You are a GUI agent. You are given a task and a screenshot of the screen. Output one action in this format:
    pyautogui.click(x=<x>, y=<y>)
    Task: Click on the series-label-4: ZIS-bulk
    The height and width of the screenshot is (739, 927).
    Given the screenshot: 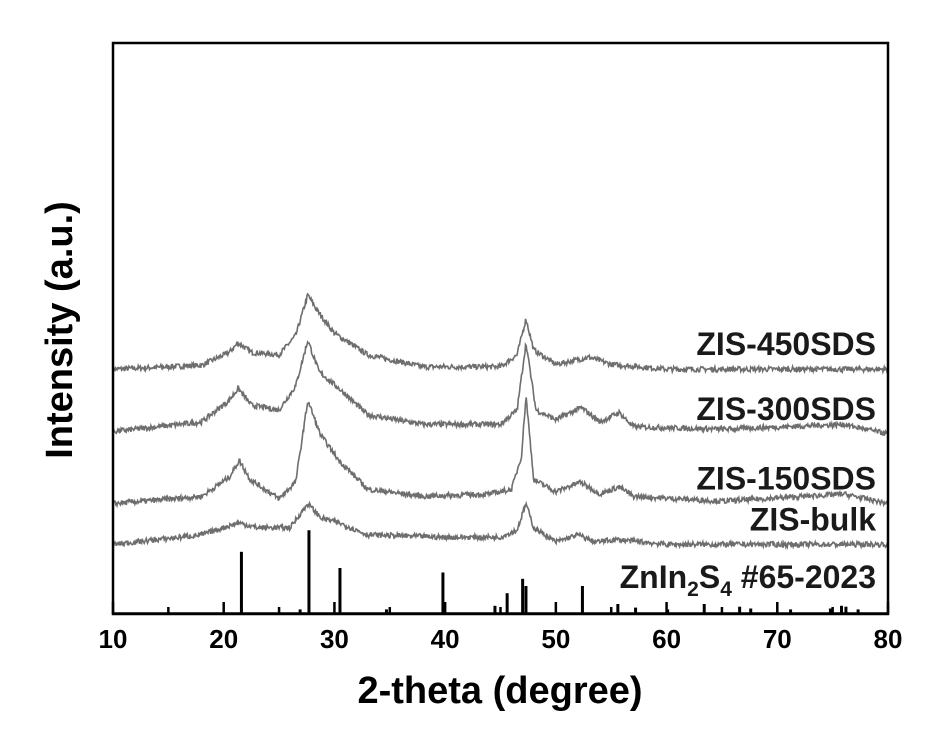 What is the action you would take?
    pyautogui.click(x=813, y=519)
    